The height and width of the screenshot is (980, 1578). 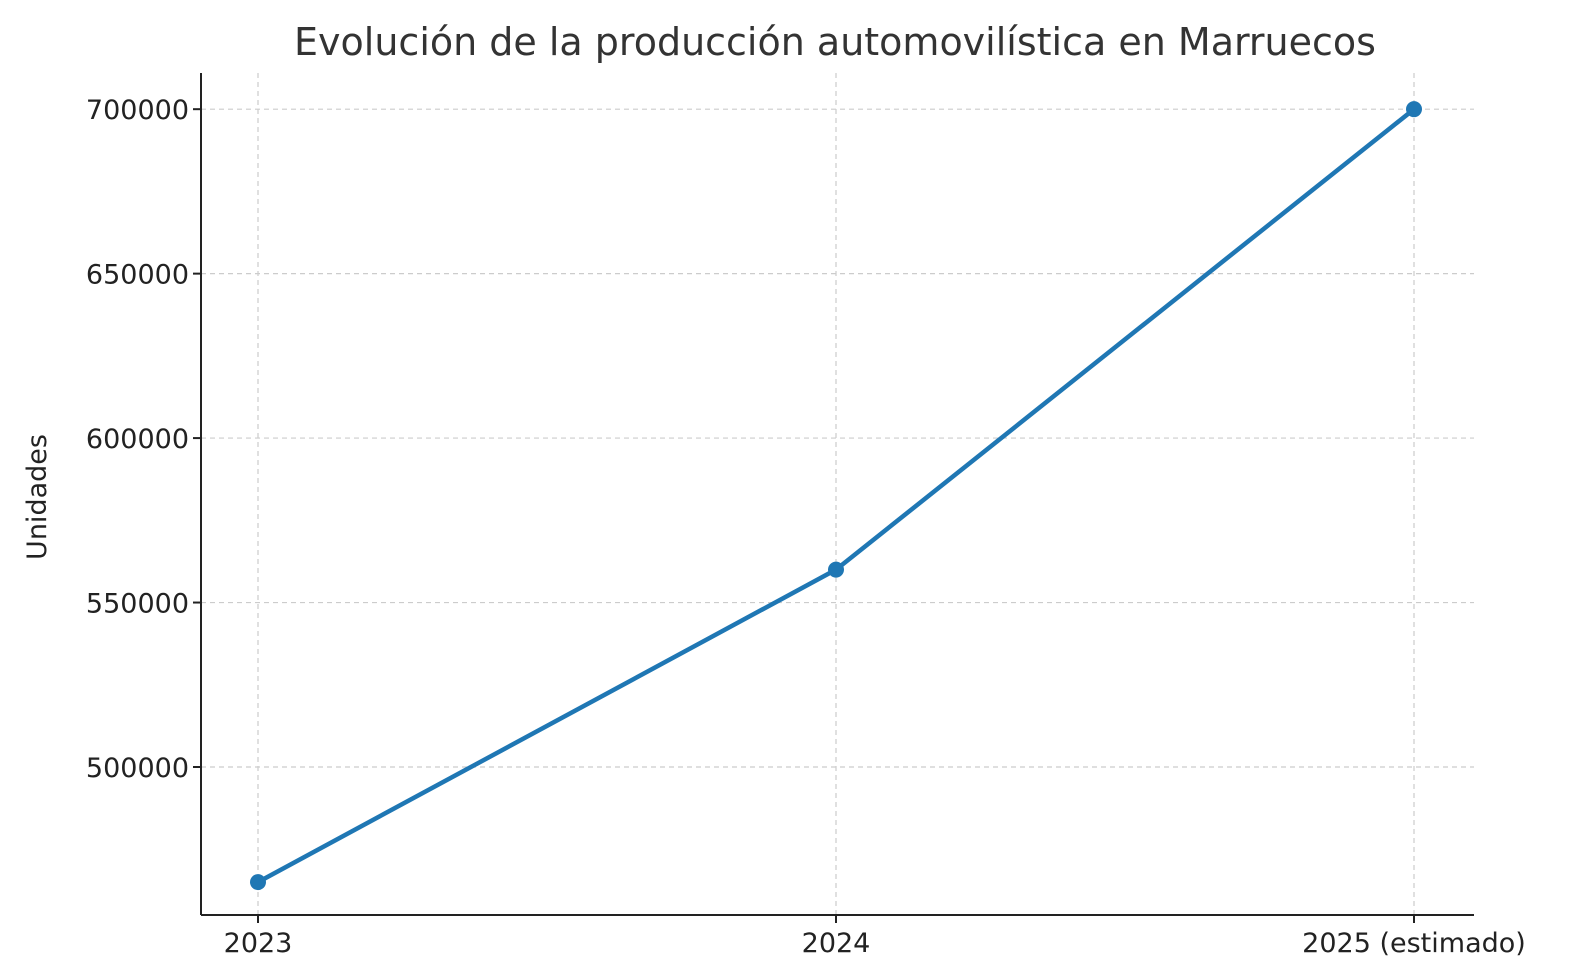 What do you see at coordinates (875, 937) in the screenshot?
I see `x-axis-ticks: 2023 2024 2025 (estimado)` at bounding box center [875, 937].